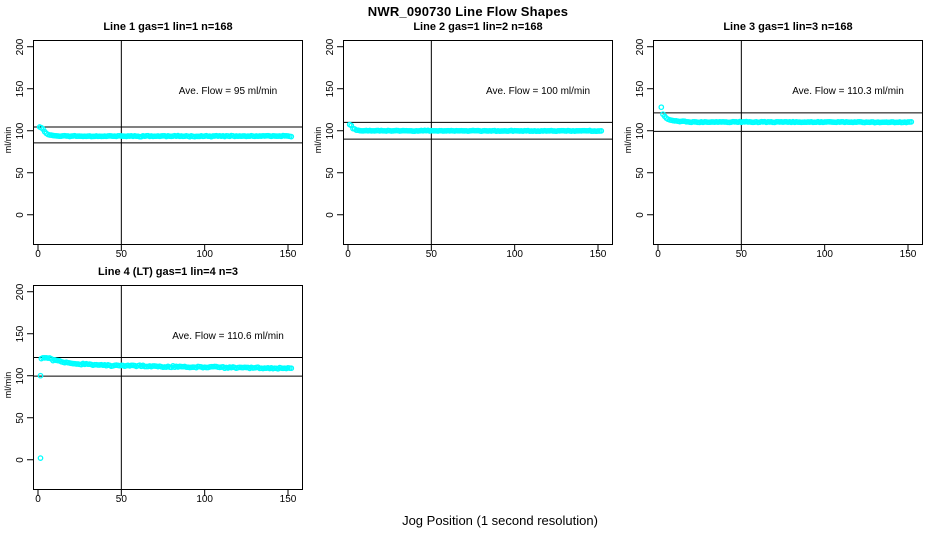  What do you see at coordinates (788, 27) in the screenshot?
I see `panel-title: Line 3 gas=1 lin=3 n=168` at bounding box center [788, 27].